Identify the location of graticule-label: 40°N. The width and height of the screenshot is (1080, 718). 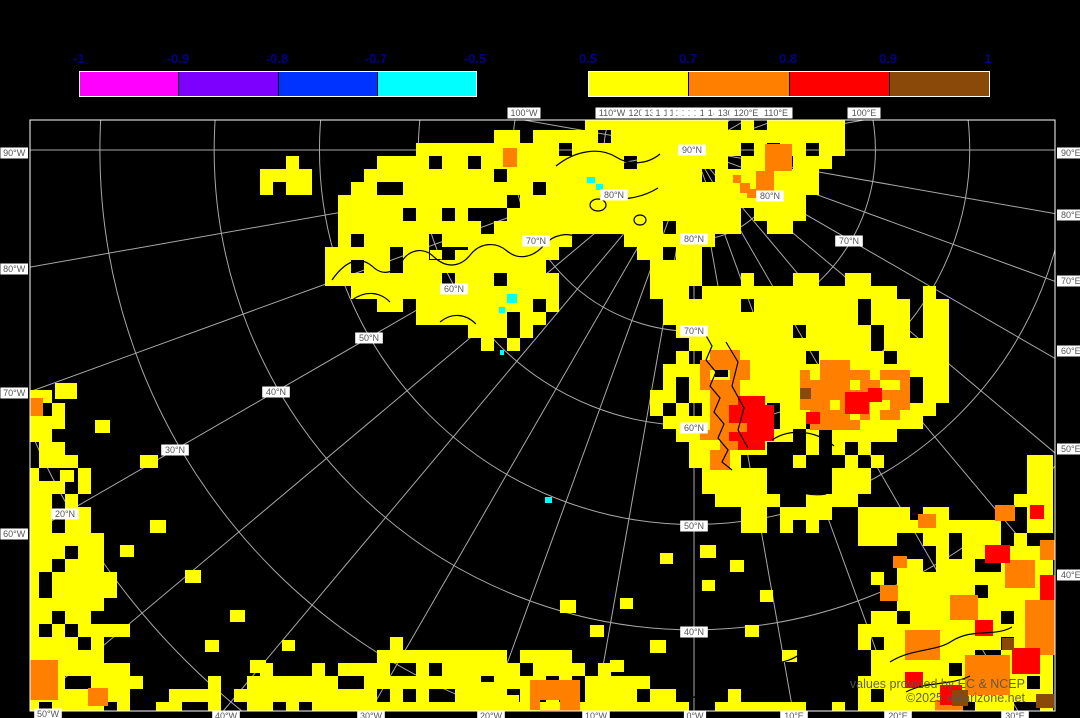
(694, 632).